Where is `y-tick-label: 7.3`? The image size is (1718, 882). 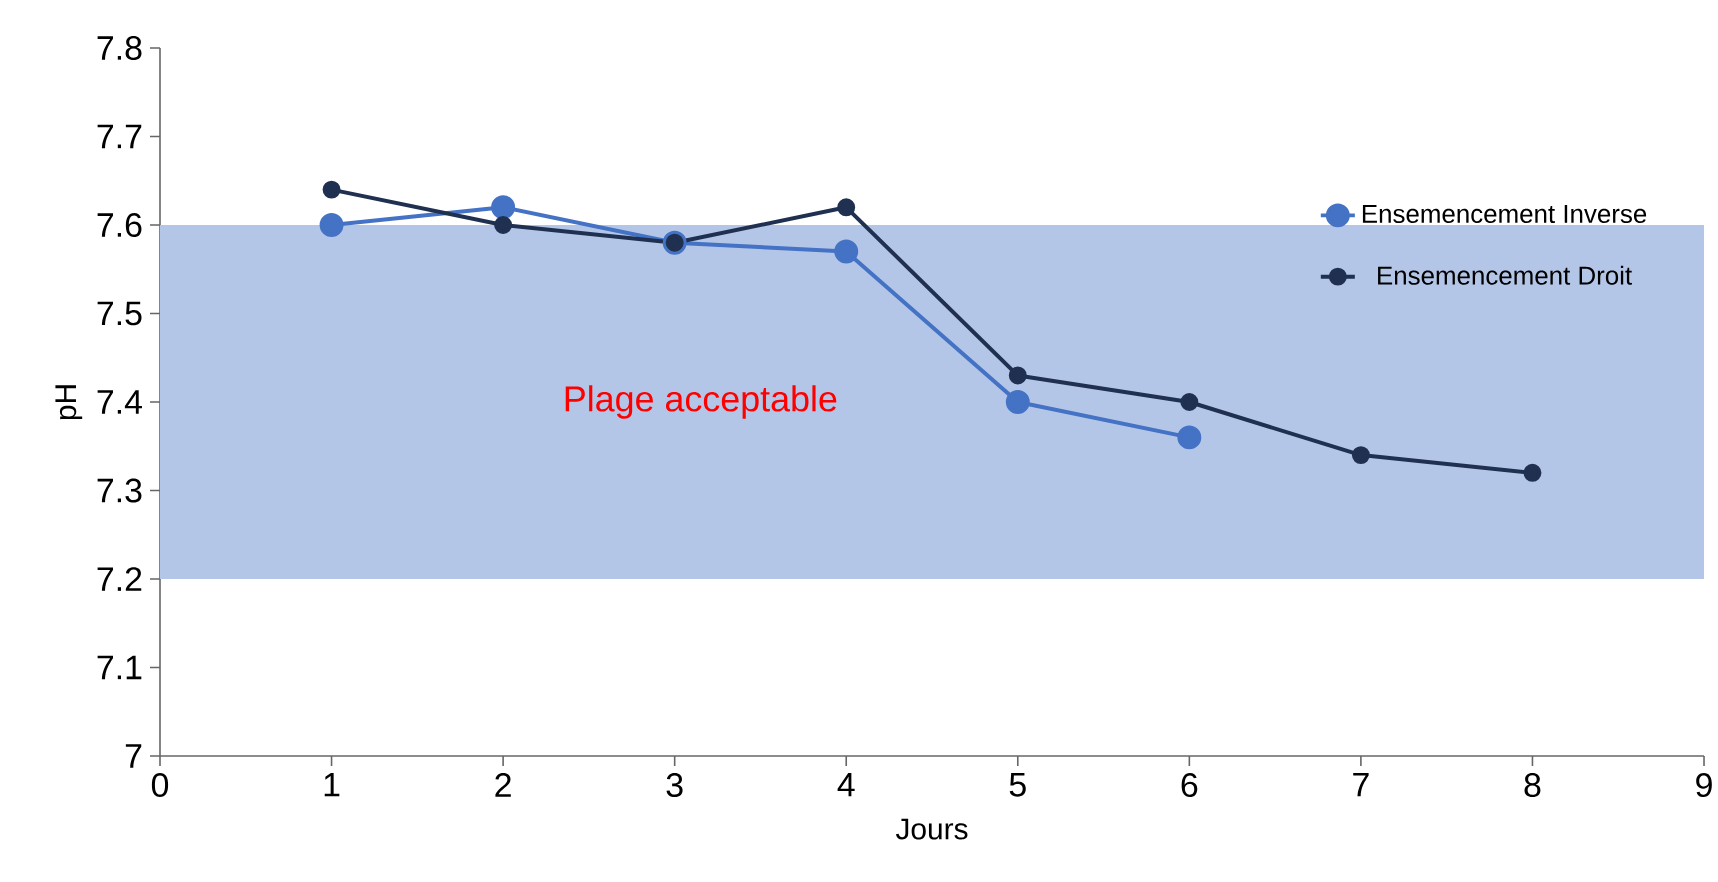 y-tick-label: 7.3 is located at coordinates (119, 490).